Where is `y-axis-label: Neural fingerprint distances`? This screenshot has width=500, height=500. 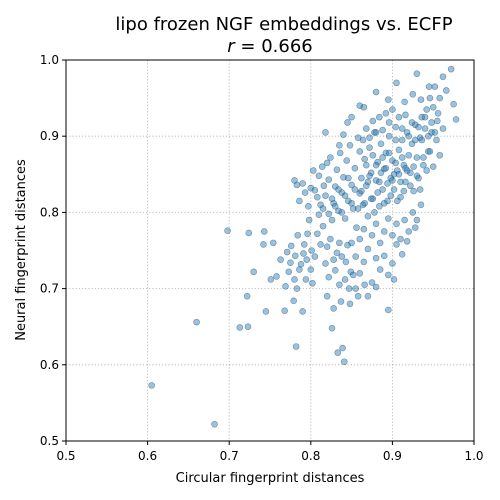 y-axis-label: Neural fingerprint distances is located at coordinates (21, 250).